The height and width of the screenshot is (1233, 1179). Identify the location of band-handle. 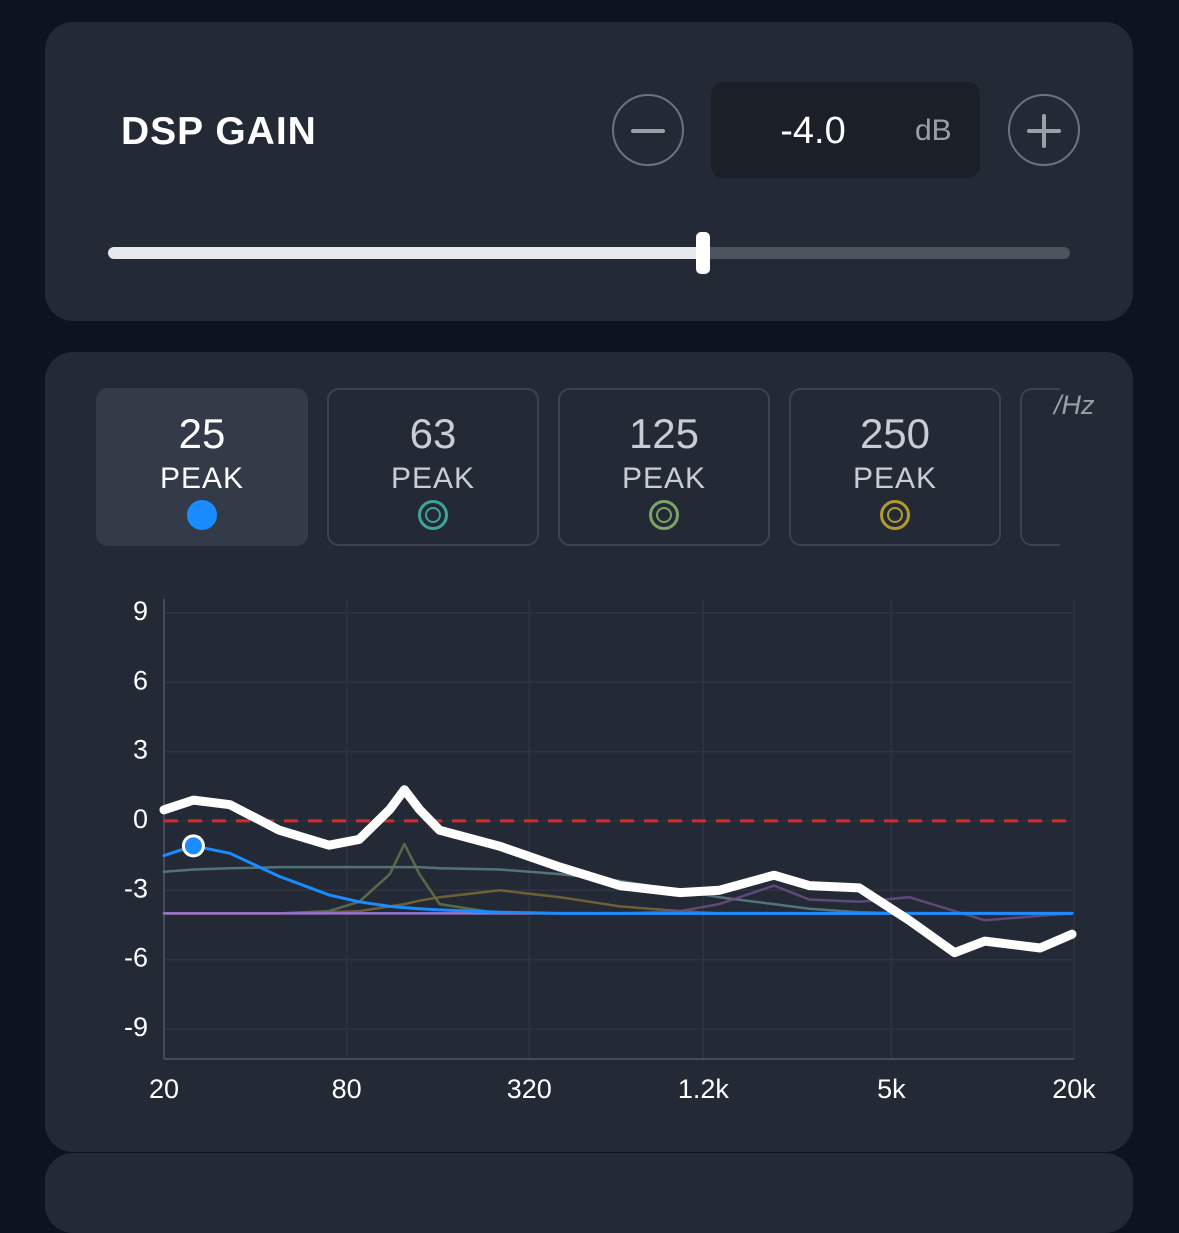
(193, 846).